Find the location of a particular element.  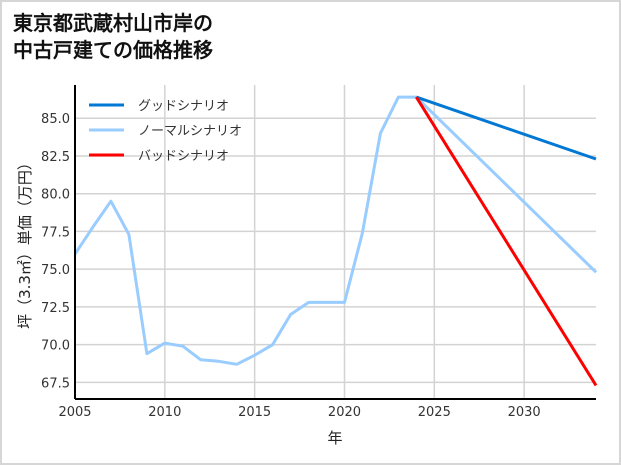

series-line-good is located at coordinates (506, 128).